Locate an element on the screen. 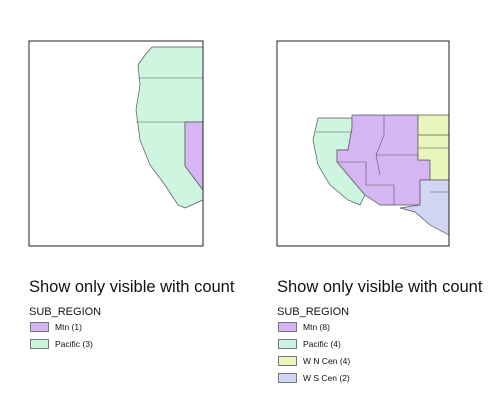 This screenshot has width=497, height=403. legend-item: Mtn (1) is located at coordinates (131, 327).